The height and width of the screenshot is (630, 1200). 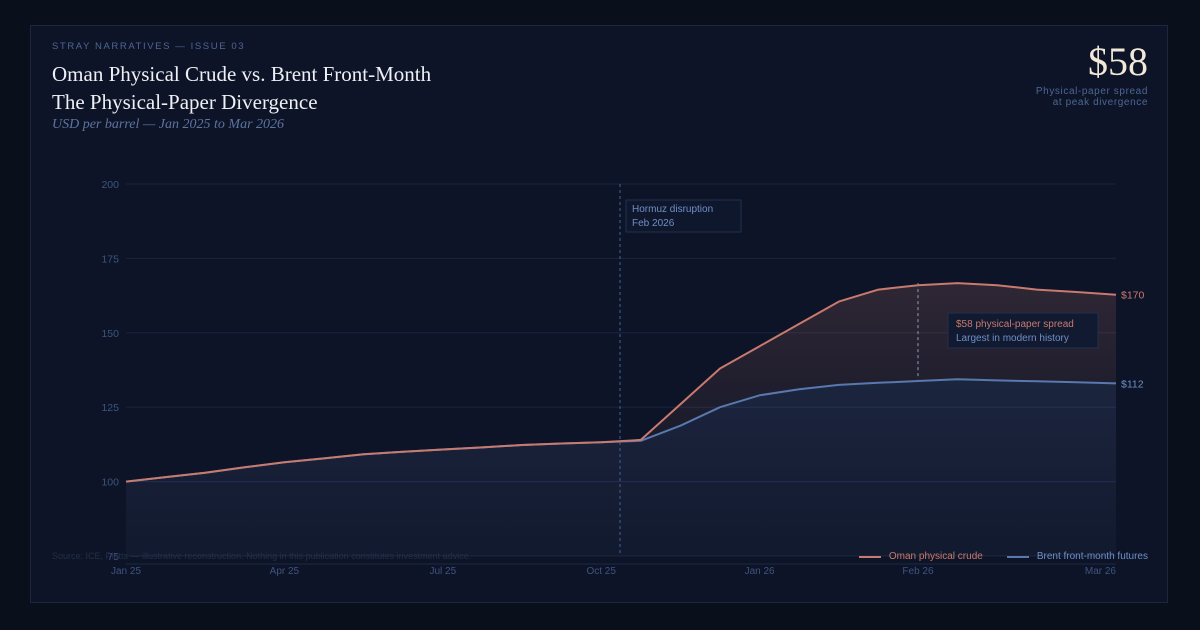 What do you see at coordinates (1132, 384) in the screenshot?
I see `brent-end-label: $112` at bounding box center [1132, 384].